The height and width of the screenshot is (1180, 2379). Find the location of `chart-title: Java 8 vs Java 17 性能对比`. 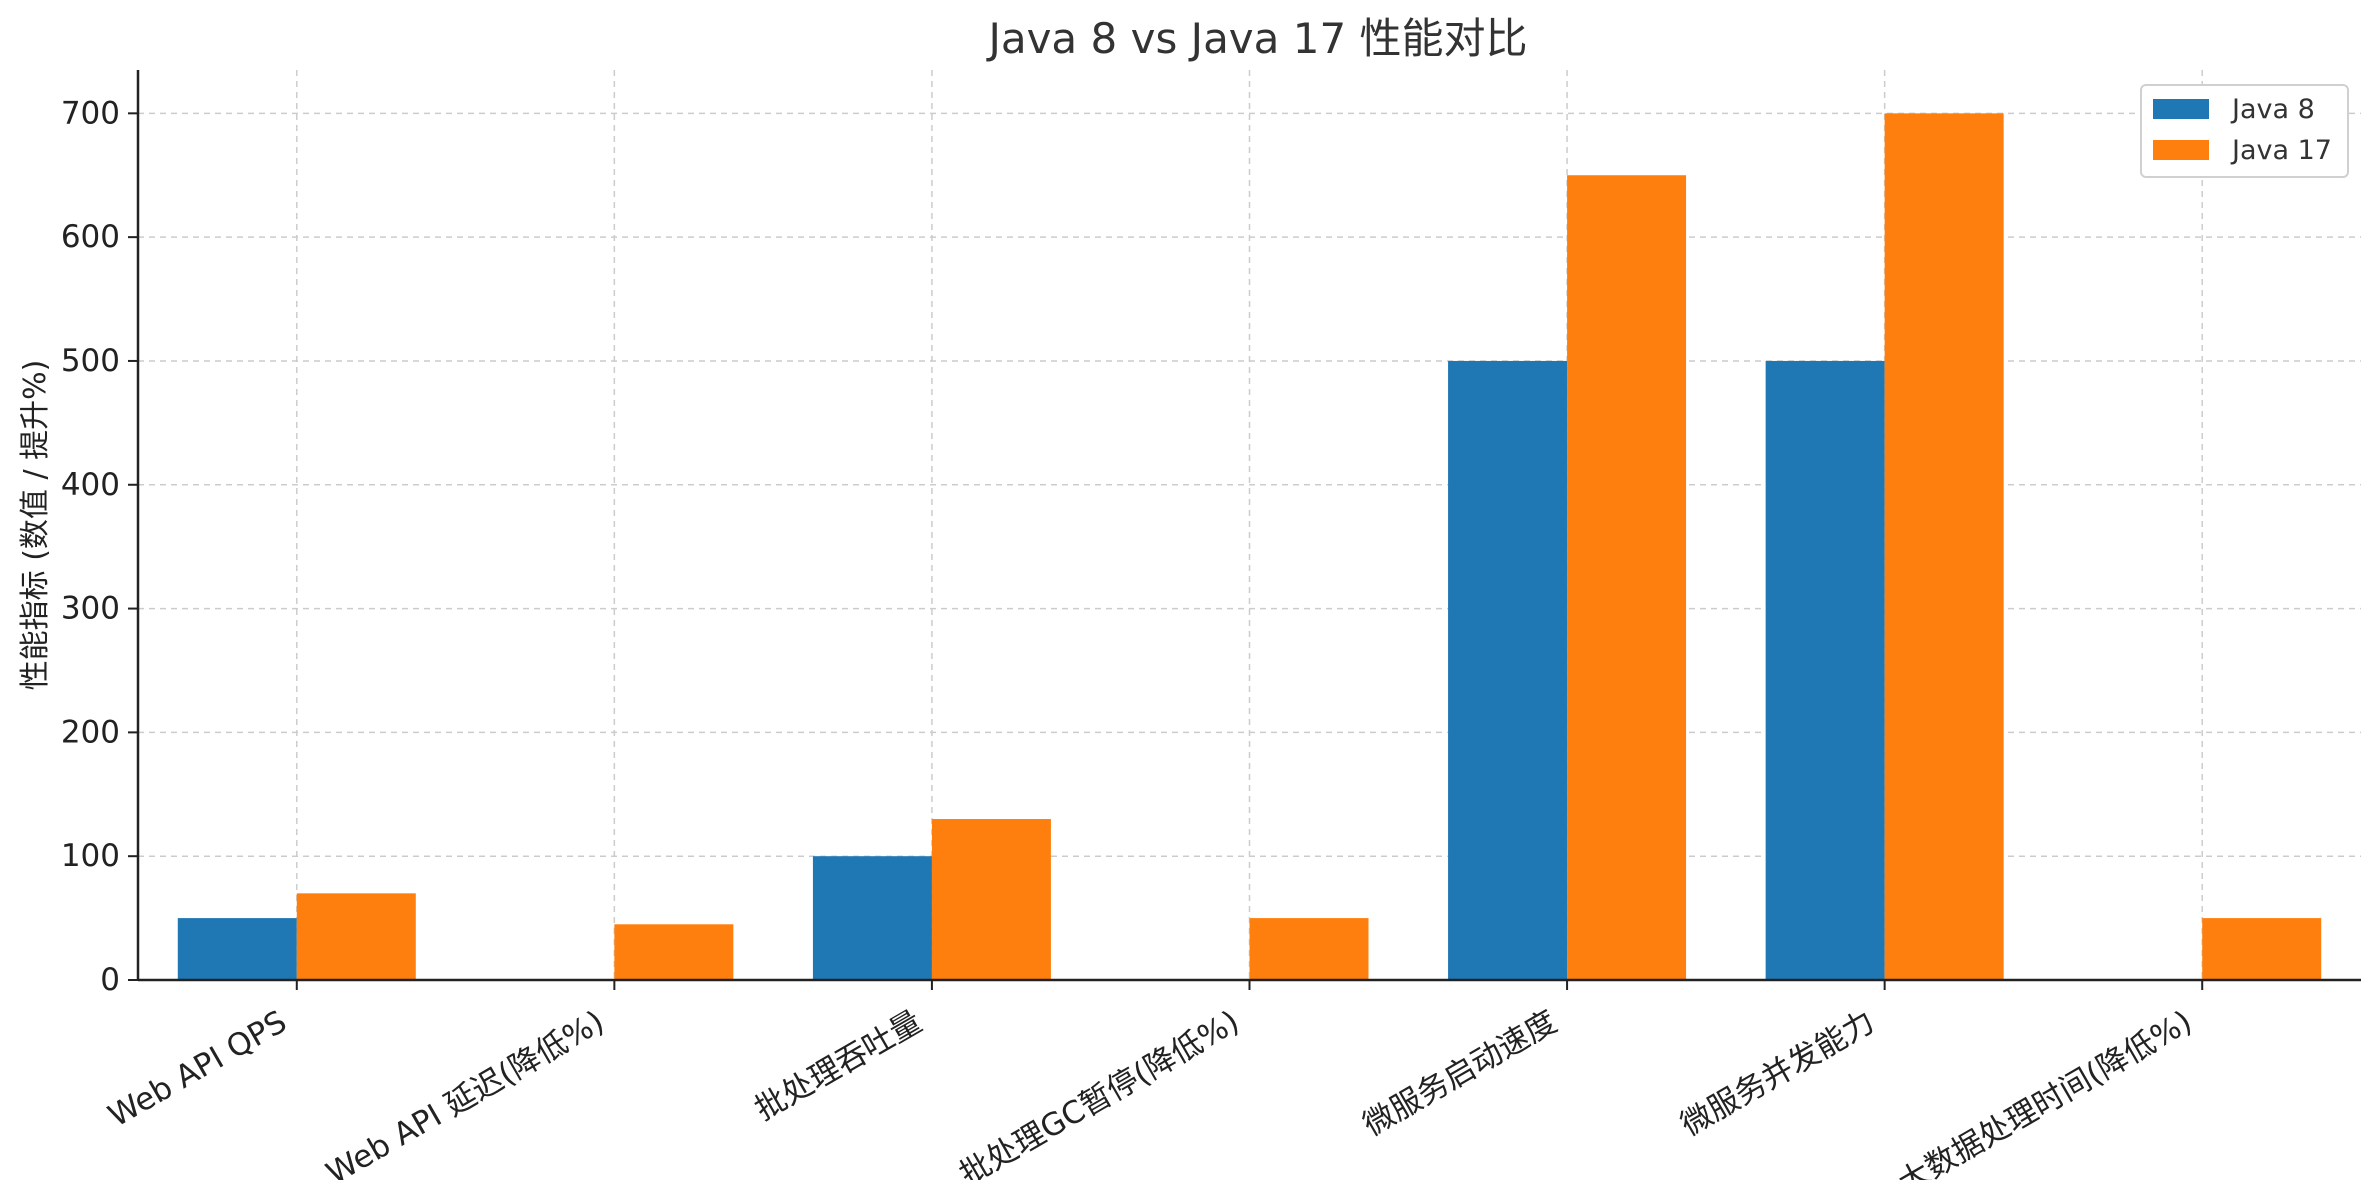

chart-title: Java 8 vs Java 17 性能对比 is located at coordinates (1256, 38).